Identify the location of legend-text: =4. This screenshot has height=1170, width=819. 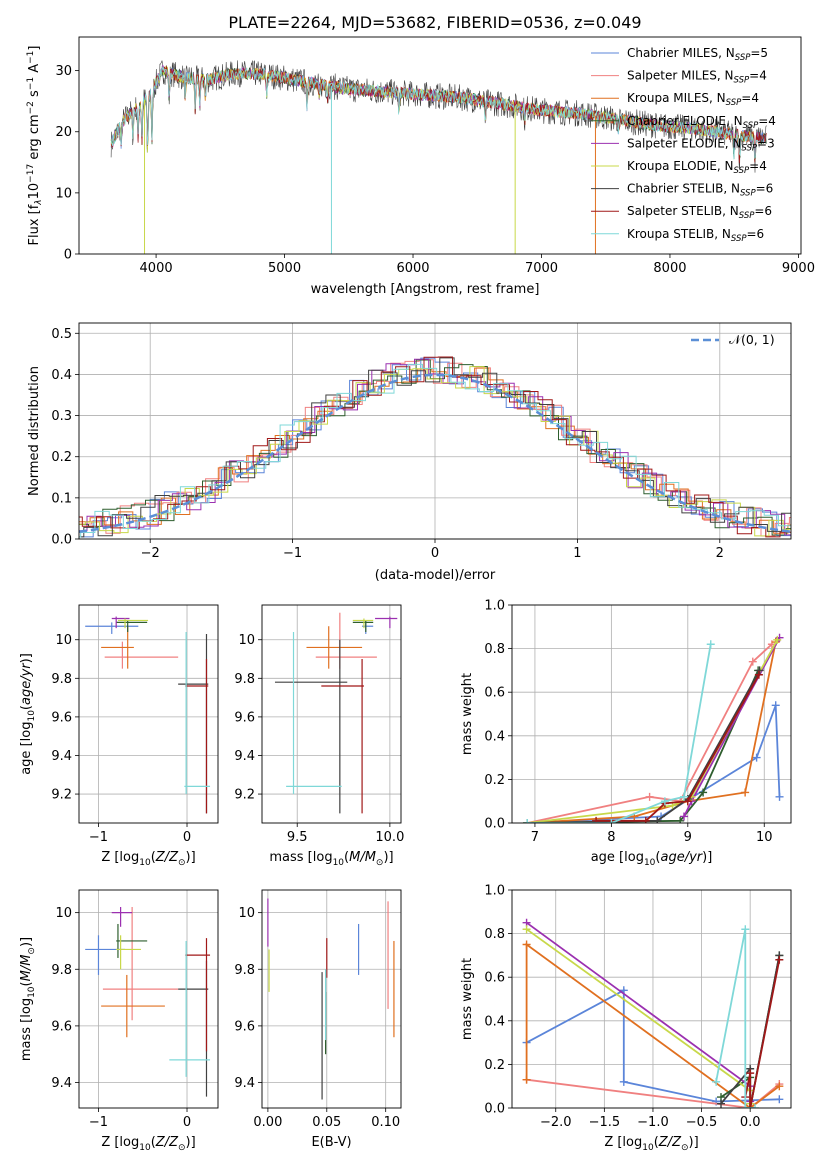
(750, 98).